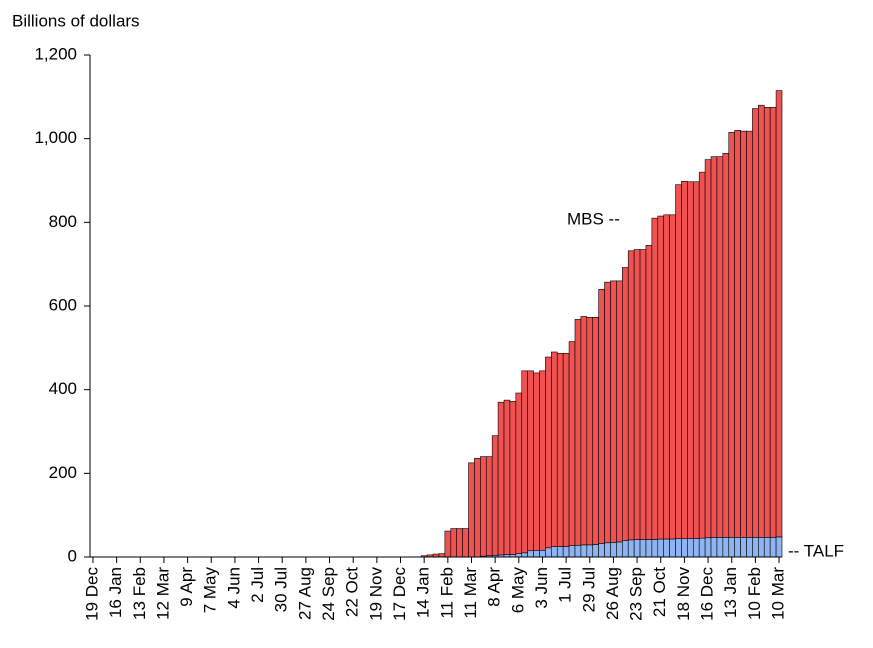 This screenshot has width=873, height=648. Describe the element at coordinates (446, 593) in the screenshot. I see `x-tick-label: 11 Feb` at that location.